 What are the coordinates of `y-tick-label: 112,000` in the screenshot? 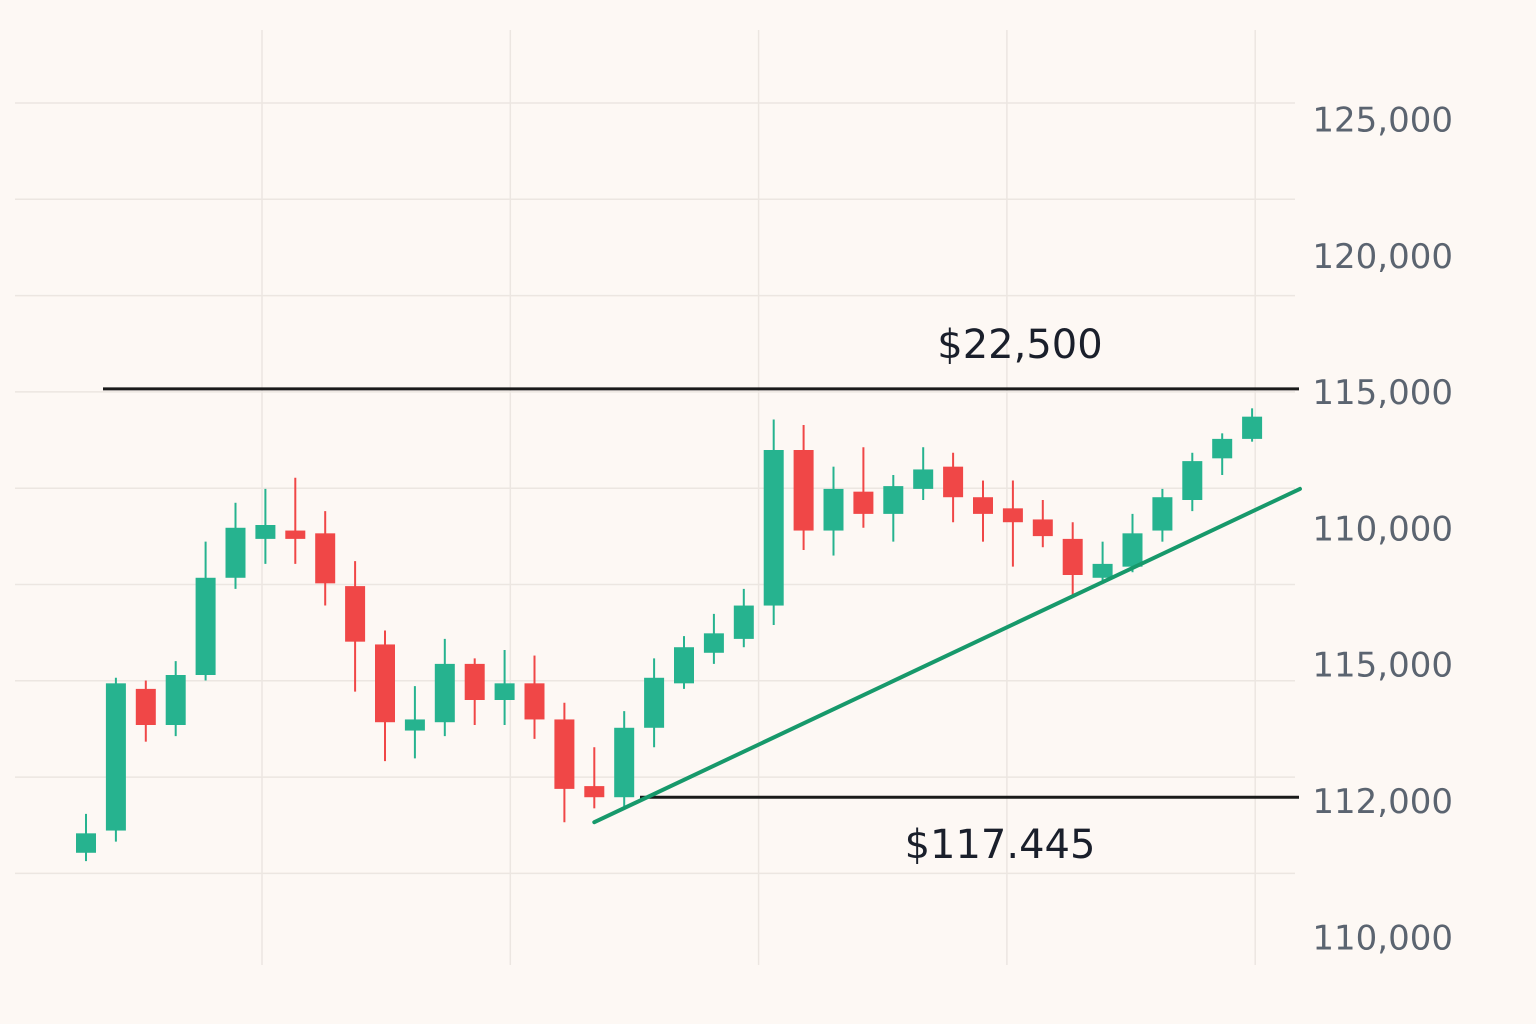 It's located at (1382, 802).